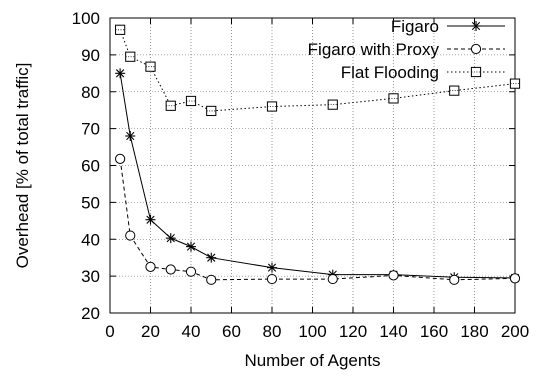 The height and width of the screenshot is (376, 543). I want to click on x-tick-label: 120, so click(353, 331).